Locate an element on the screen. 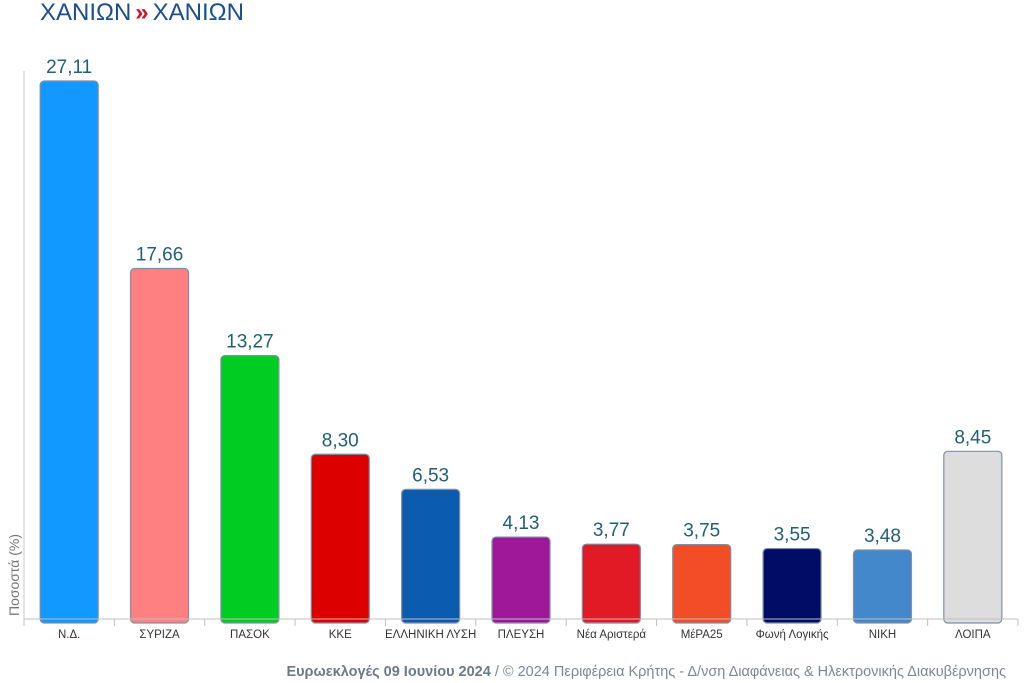  x-tick-label-10: ΛΟΙΠΑ is located at coordinates (973, 635).